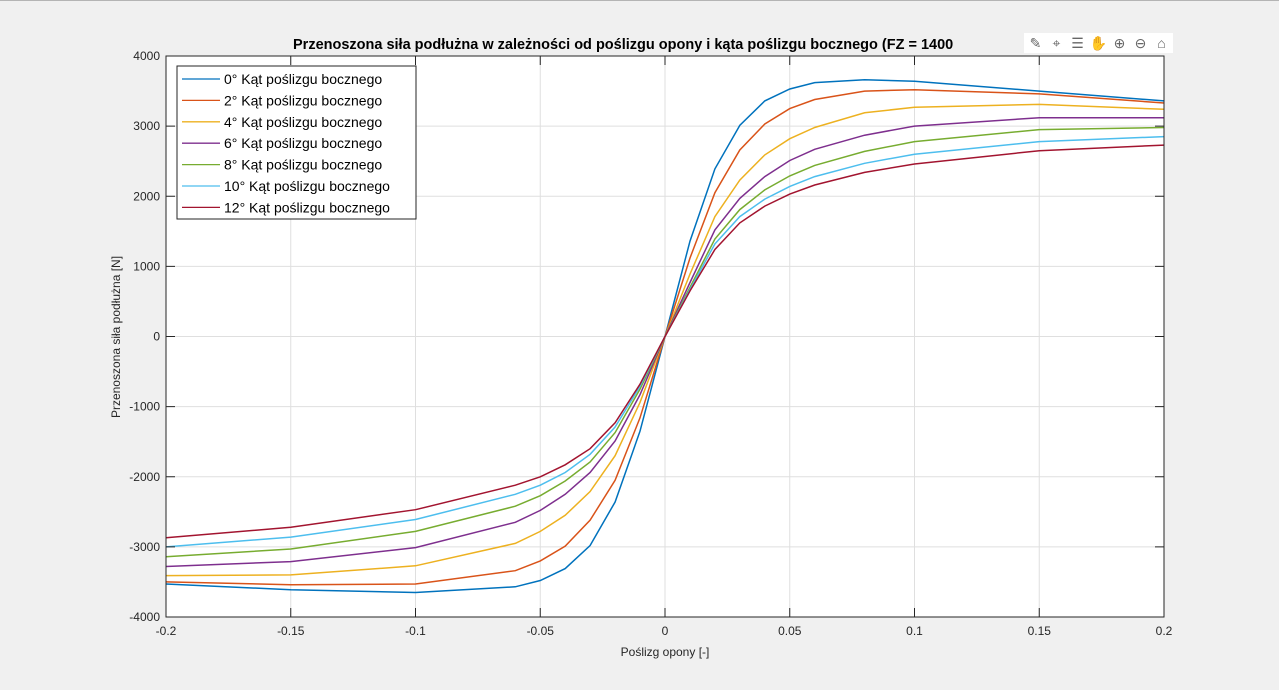  What do you see at coordinates (1035, 42) in the screenshot?
I see `brush-icon: ✎` at bounding box center [1035, 42].